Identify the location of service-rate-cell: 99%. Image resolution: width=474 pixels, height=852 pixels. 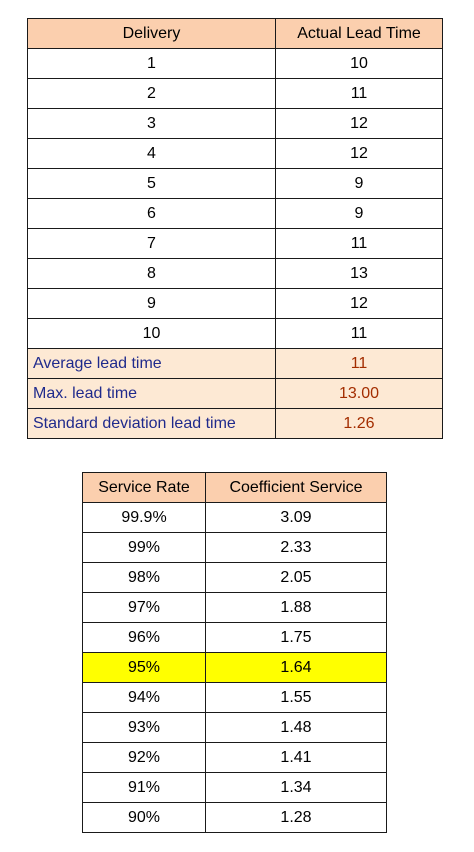
(144, 547).